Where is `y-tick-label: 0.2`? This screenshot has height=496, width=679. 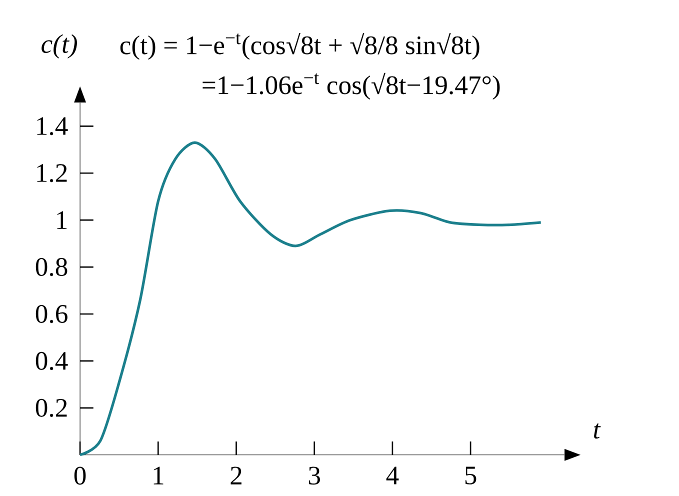 y-tick-label: 0.2 is located at coordinates (51, 407).